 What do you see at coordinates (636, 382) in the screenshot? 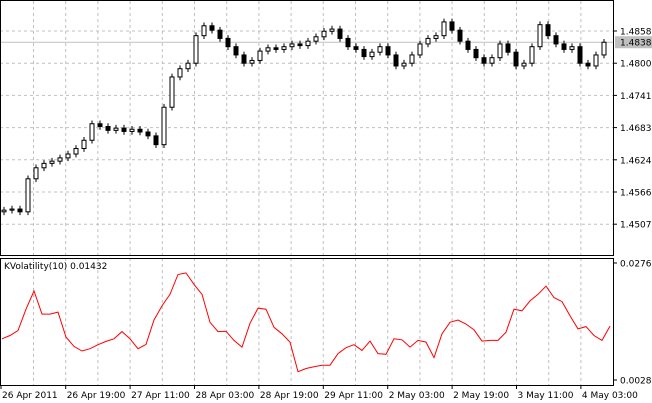
I see `indicator-tick-label: 0.00289` at bounding box center [636, 382].